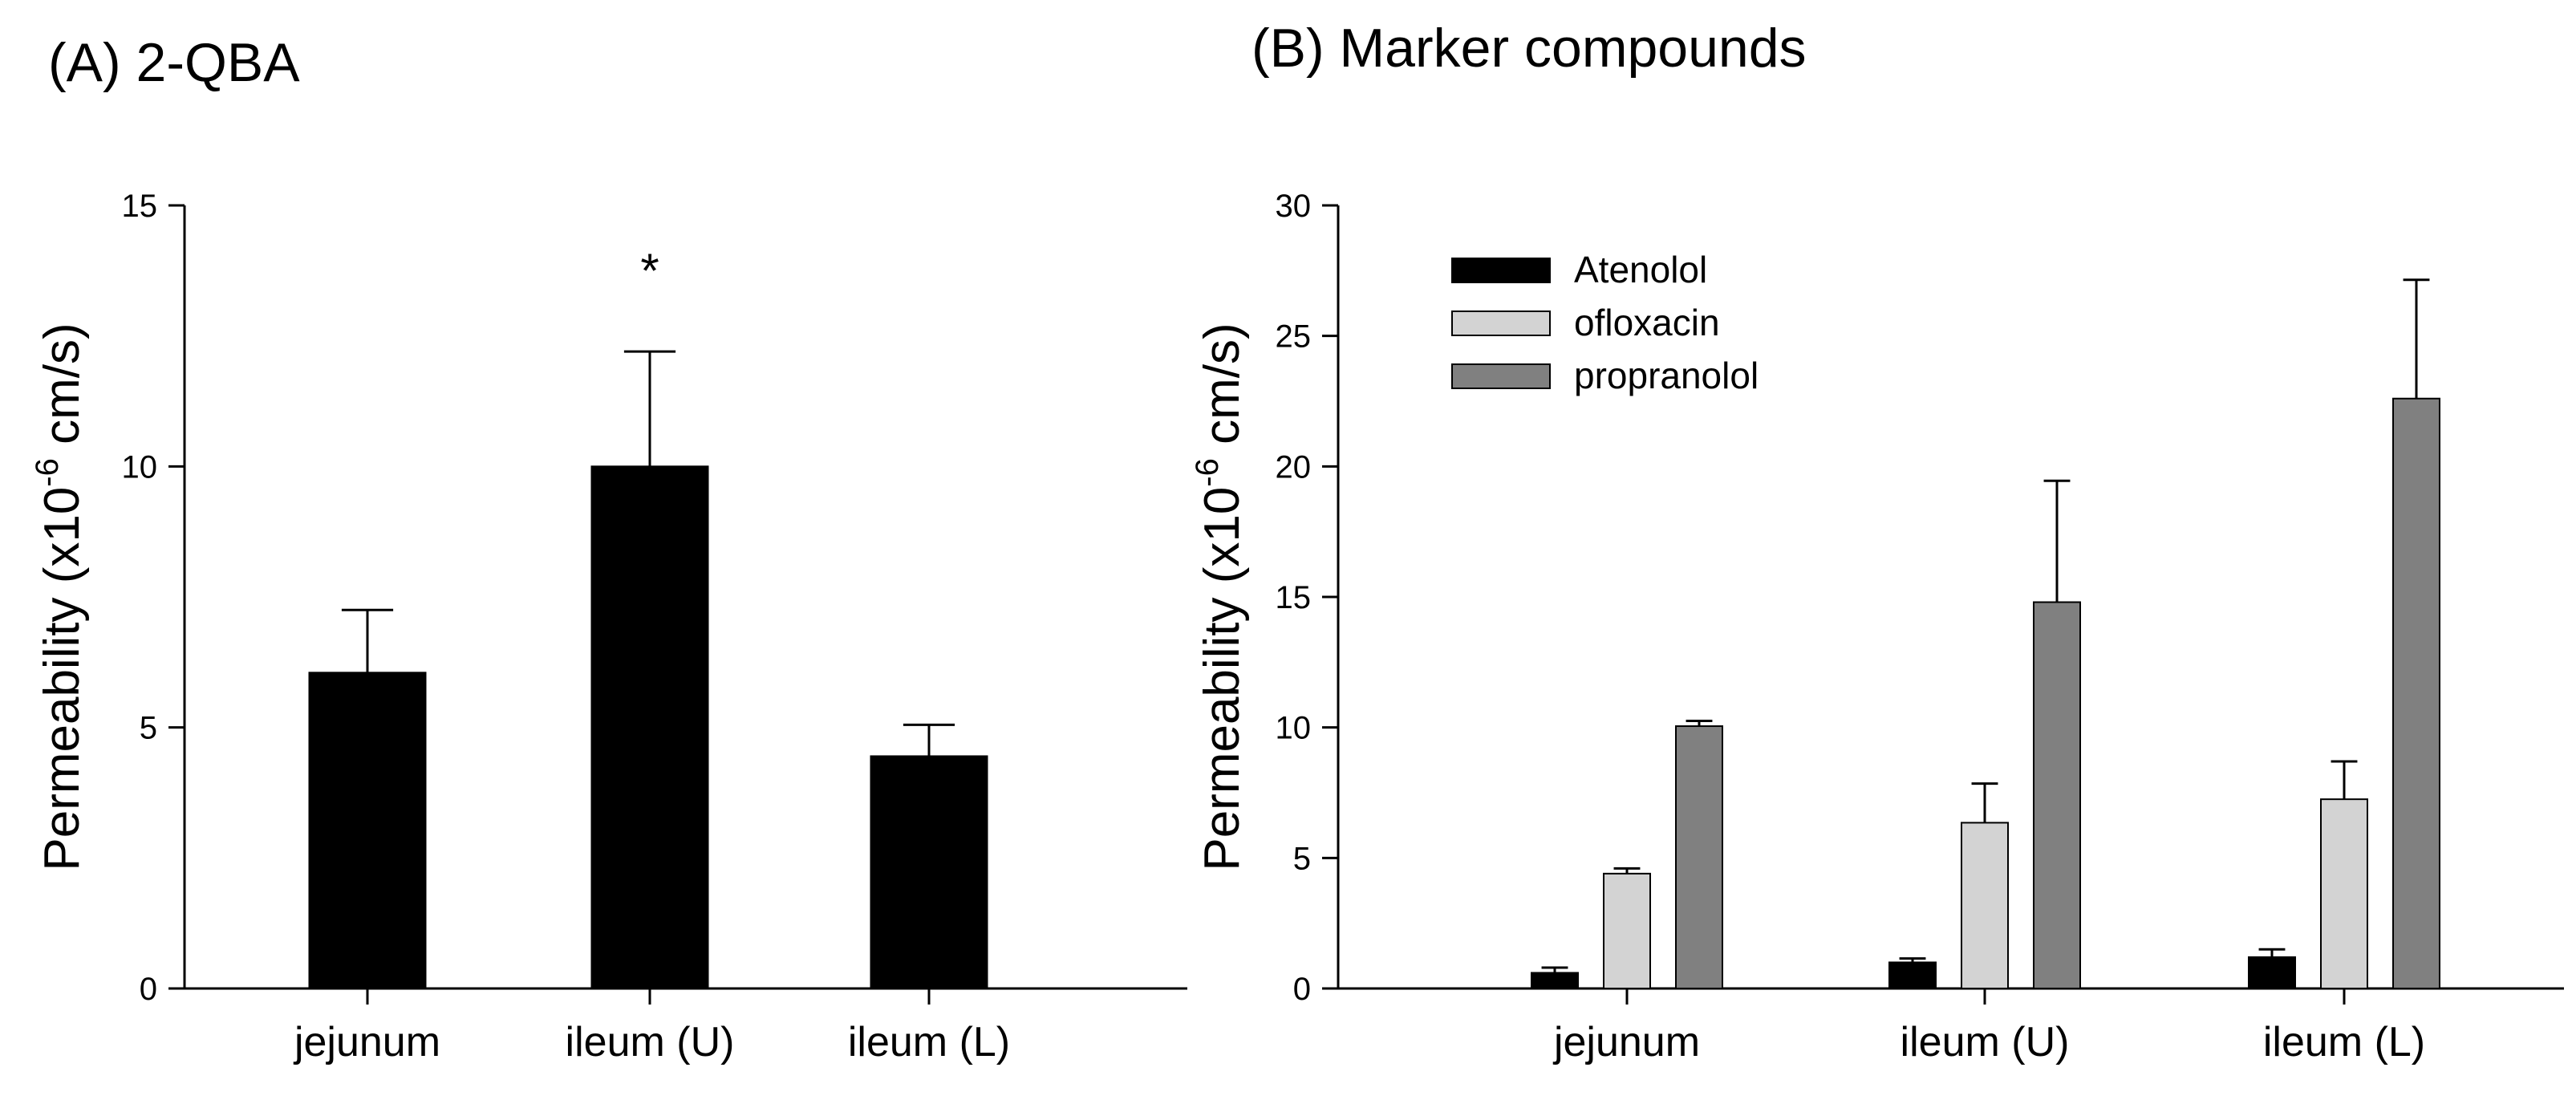 This screenshot has height=1100, width=2576. Describe the element at coordinates (1294, 467) in the screenshot. I see `y-tick-label: 20` at that location.